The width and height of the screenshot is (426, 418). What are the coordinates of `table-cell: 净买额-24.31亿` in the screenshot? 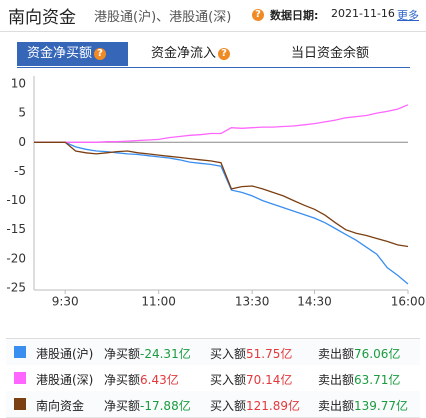 It's located at (147, 353).